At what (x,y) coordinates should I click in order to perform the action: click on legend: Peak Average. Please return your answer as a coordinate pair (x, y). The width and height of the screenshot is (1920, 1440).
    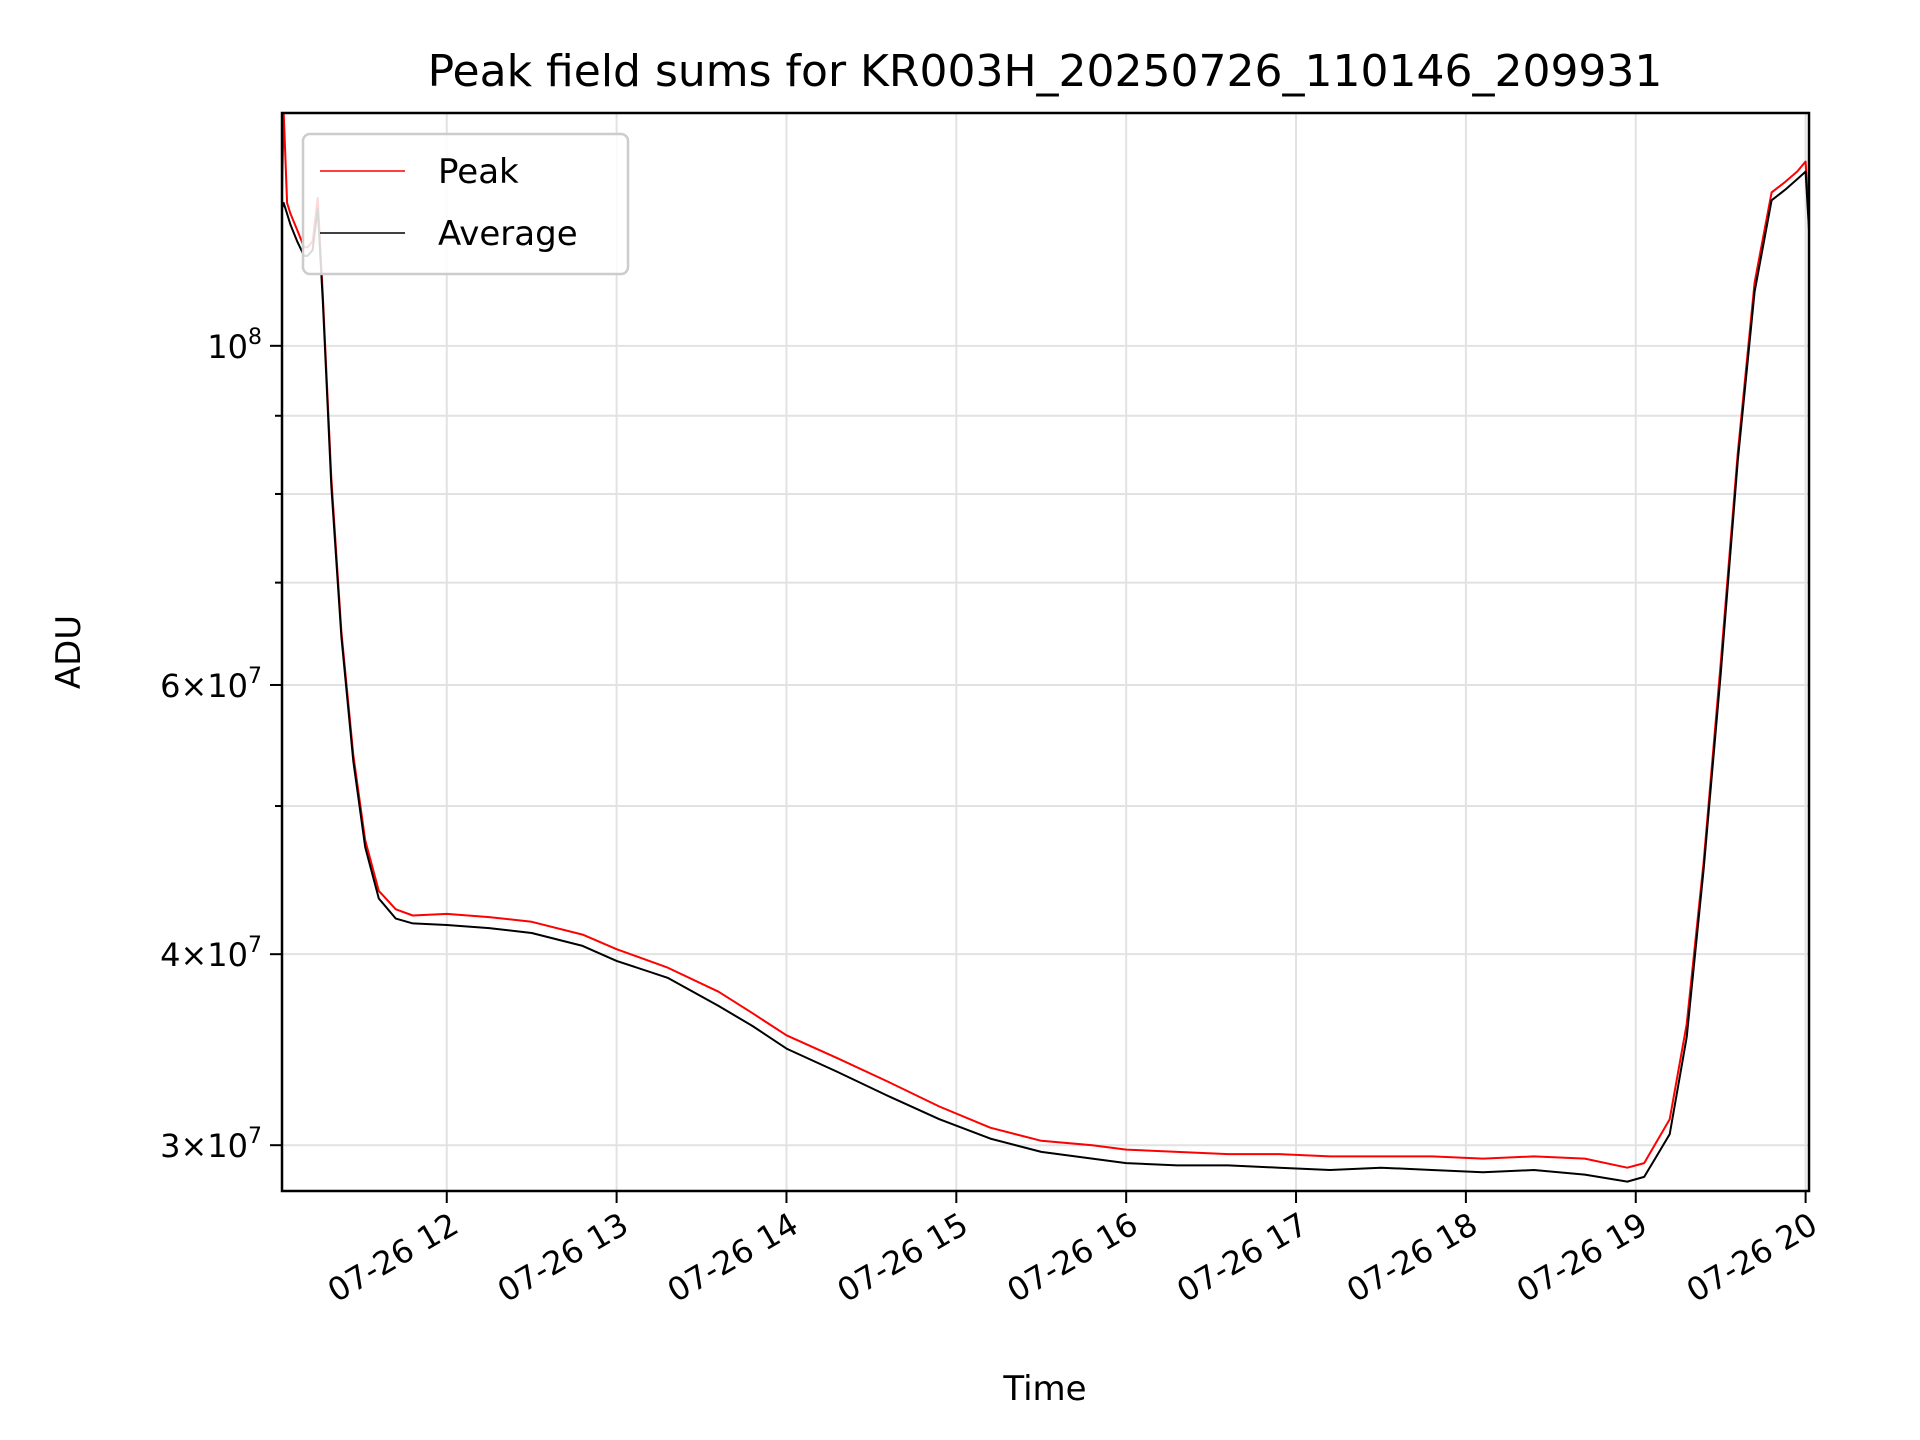
    Looking at the image, I should click on (465, 204).